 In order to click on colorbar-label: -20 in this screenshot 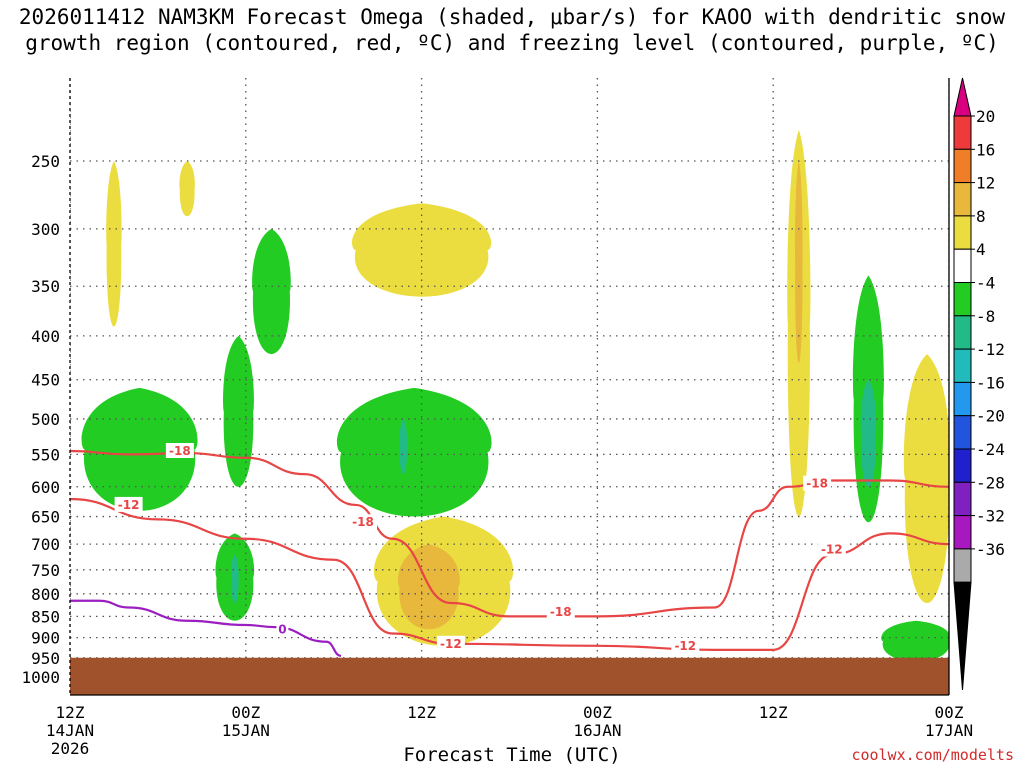, I will do `click(990, 416)`.